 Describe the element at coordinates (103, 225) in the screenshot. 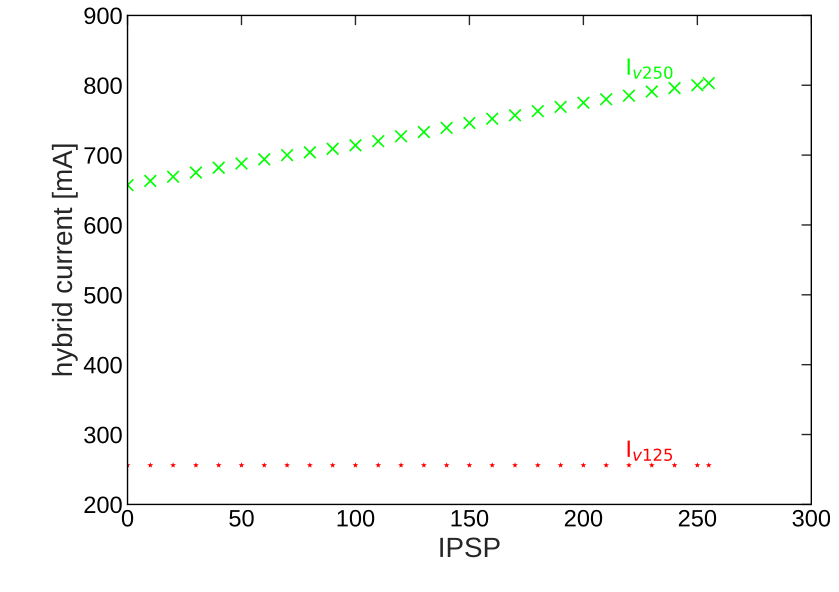

I see `y-tick-label: 600` at that location.